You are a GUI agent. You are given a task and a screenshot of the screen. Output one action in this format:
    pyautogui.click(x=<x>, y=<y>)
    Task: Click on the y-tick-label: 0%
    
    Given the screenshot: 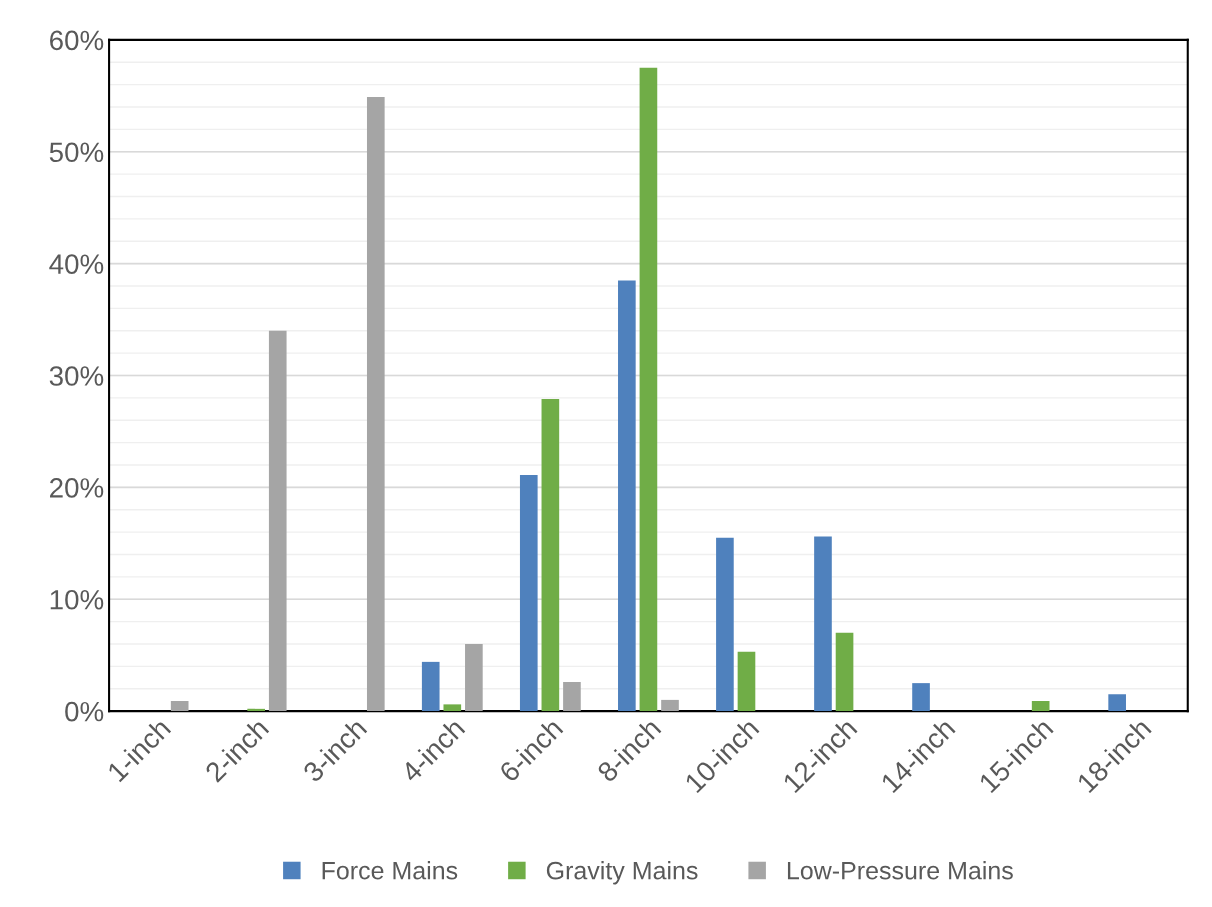 What is the action you would take?
    pyautogui.click(x=84, y=711)
    